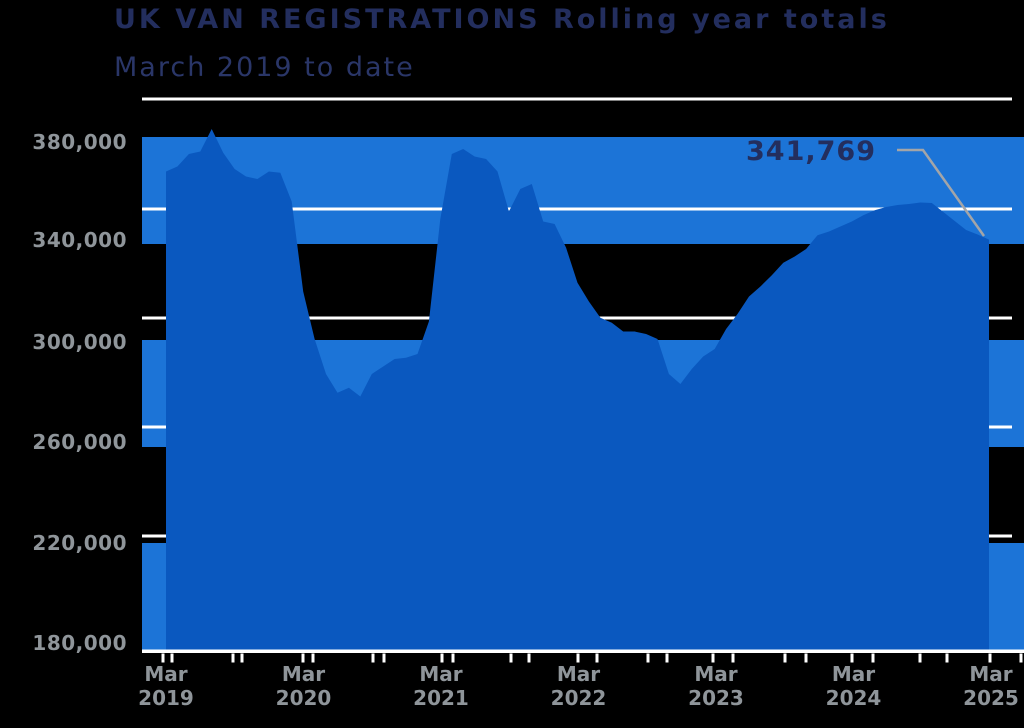  I want to click on x-axis-label-year: 2025, so click(991, 698).